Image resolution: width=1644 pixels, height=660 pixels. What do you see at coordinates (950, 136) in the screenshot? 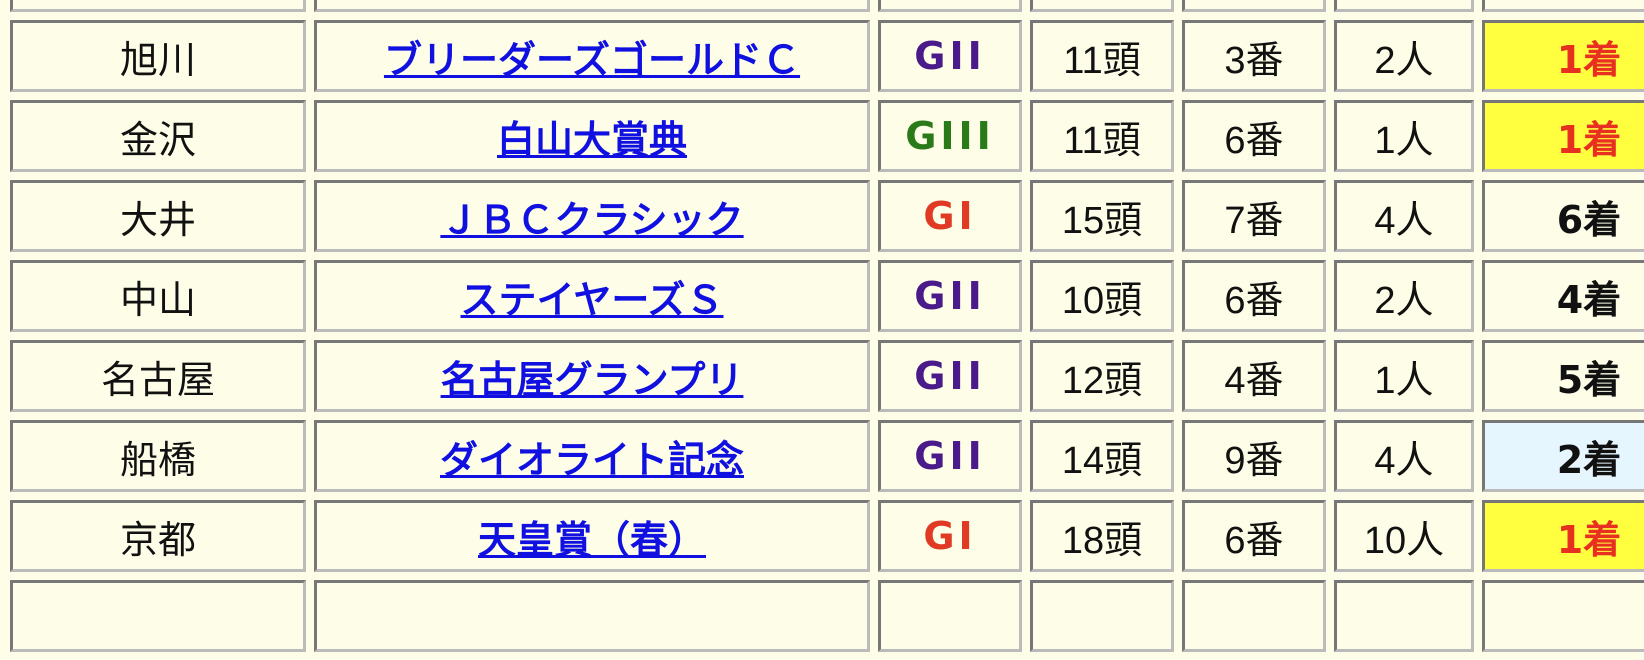
I see `grade-cell: GIII` at bounding box center [950, 136].